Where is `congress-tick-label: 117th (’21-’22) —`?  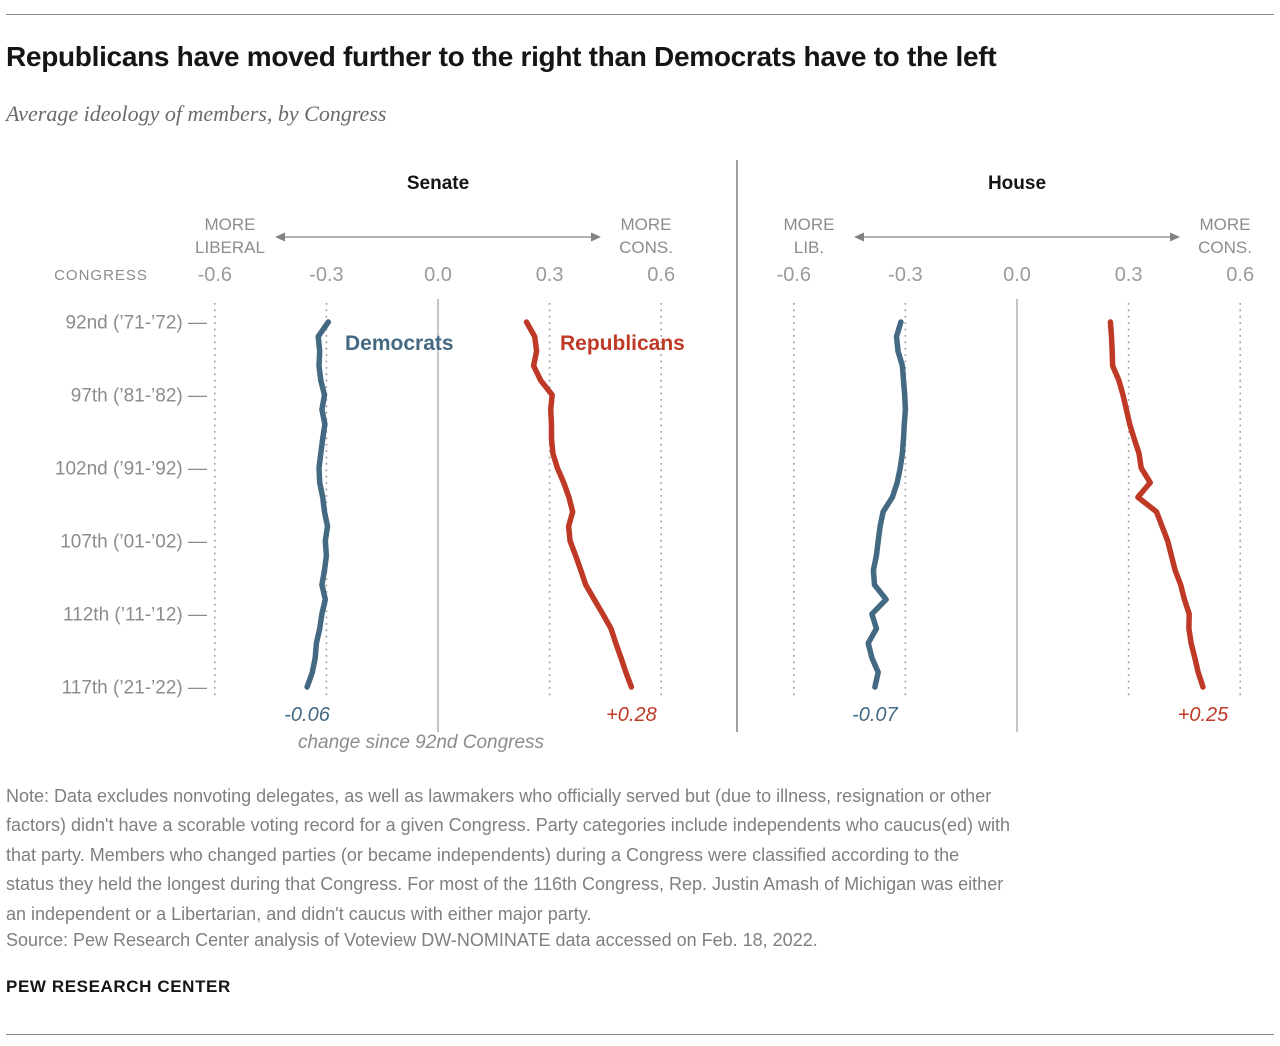 congress-tick-label: 117th (’21-’22) — is located at coordinates (134, 688).